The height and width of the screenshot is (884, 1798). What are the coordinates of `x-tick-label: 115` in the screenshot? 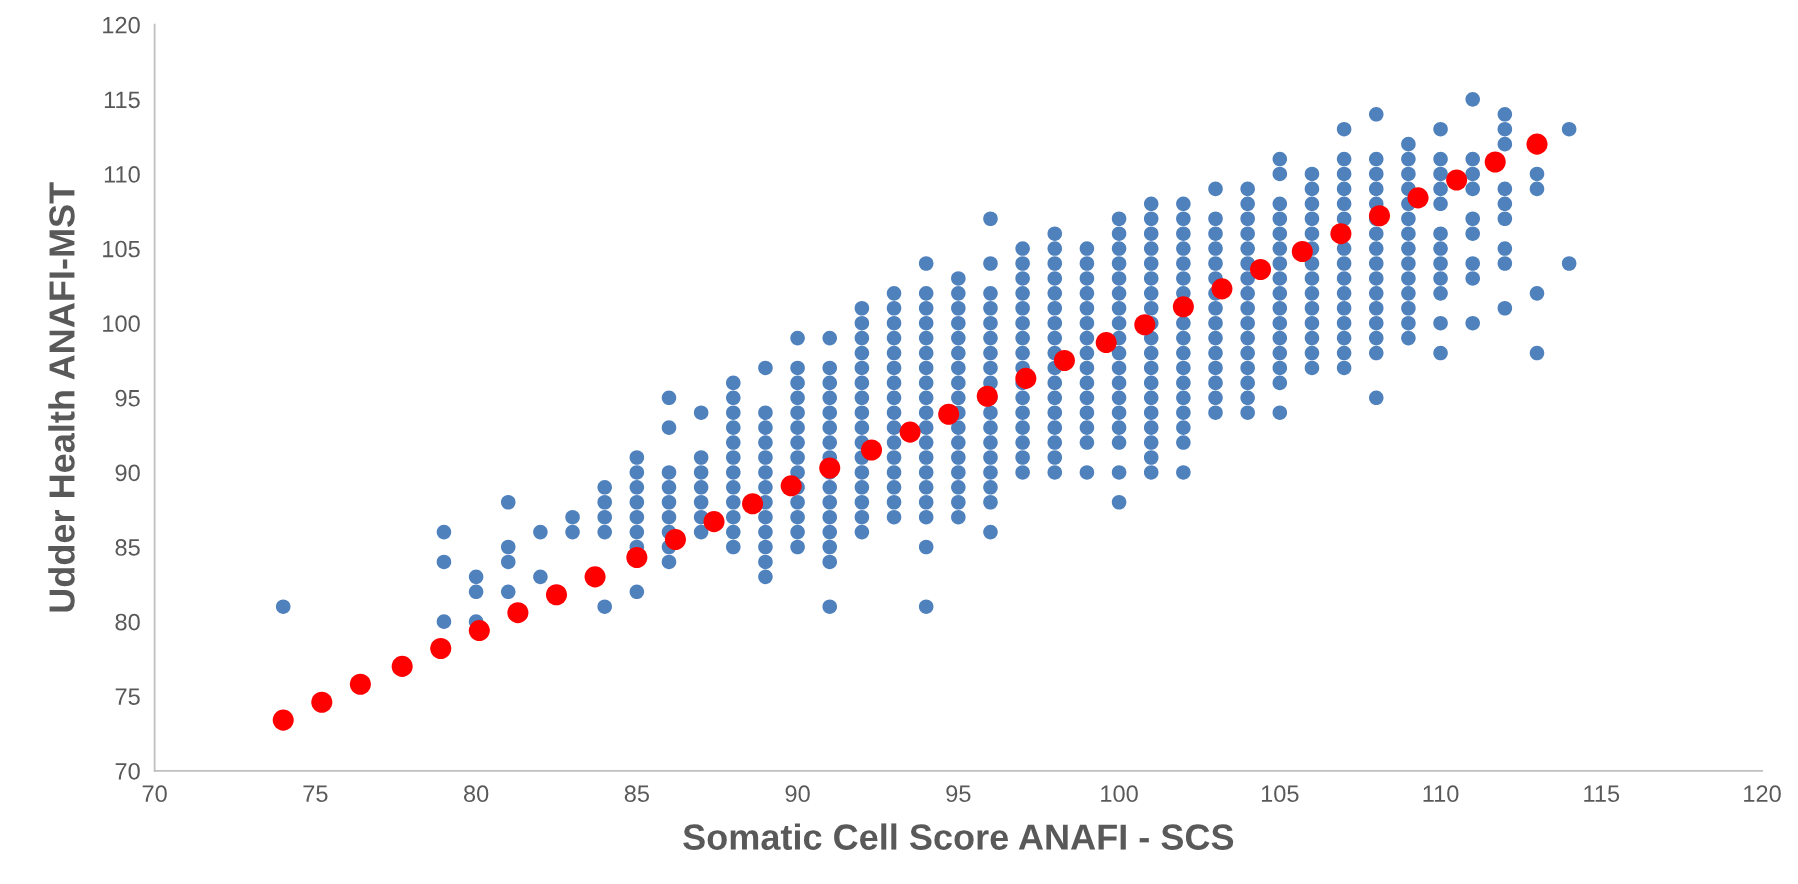 It's located at (1602, 794).